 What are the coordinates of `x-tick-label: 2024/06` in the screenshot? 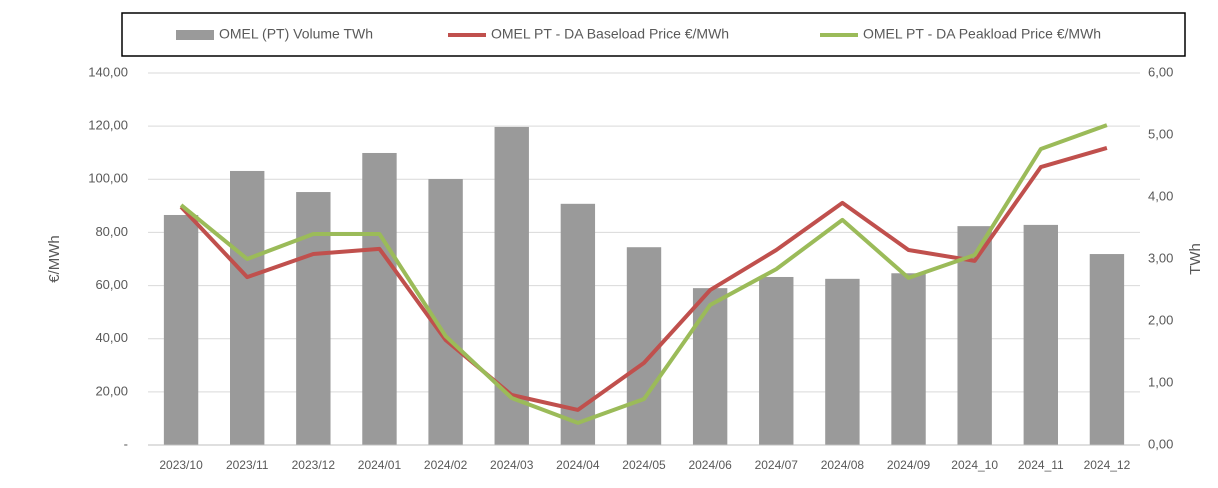 It's located at (710, 465).